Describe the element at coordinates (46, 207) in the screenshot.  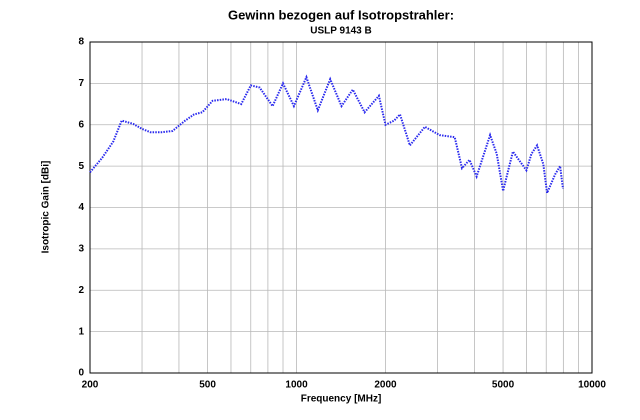
I see `y-axis-label: Isotropic Gain [dBi]` at that location.